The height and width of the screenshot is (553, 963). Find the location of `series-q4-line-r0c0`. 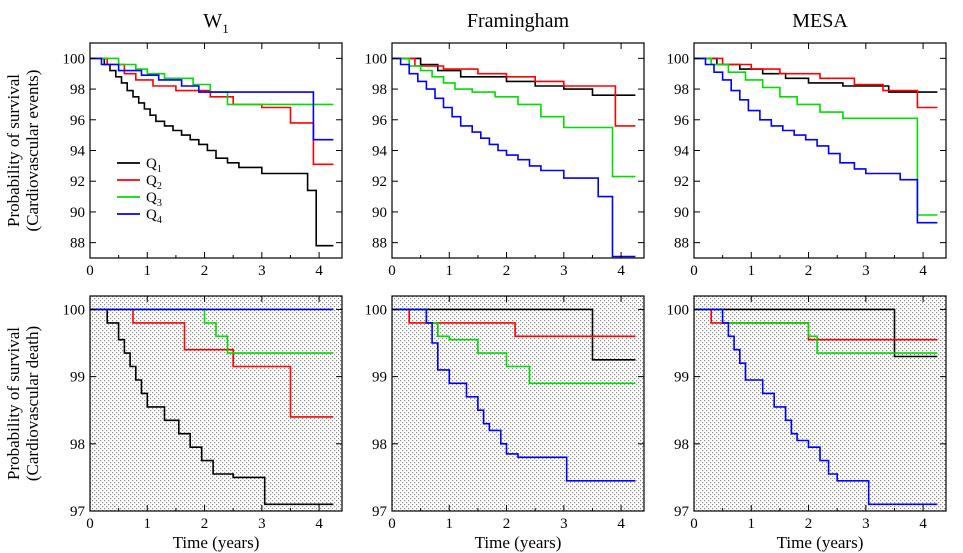

series-q4-line-r0c0 is located at coordinates (212, 99).